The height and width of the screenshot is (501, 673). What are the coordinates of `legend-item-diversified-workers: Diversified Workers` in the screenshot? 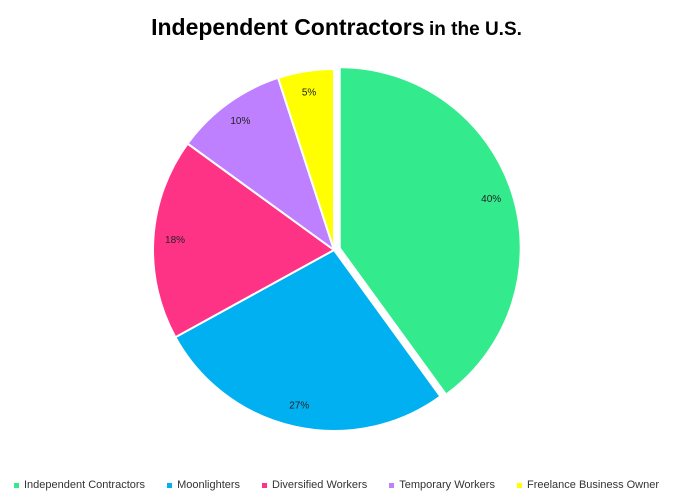 It's located at (314, 485).